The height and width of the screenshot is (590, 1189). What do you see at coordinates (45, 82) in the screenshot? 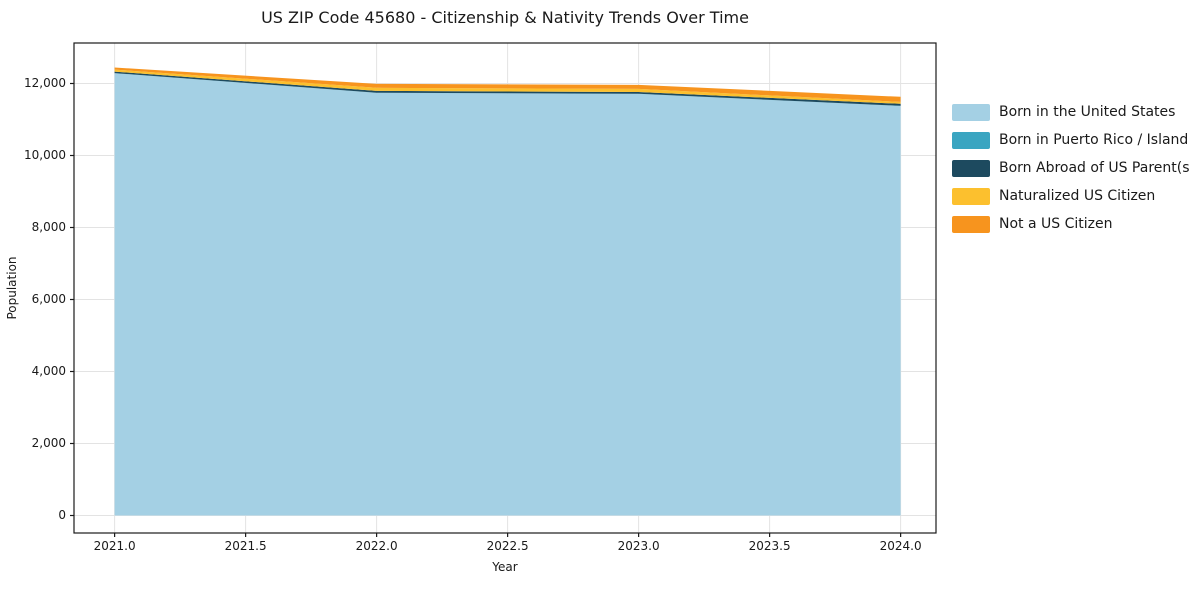
I see `y-tick-label: 12,000` at bounding box center [45, 82].